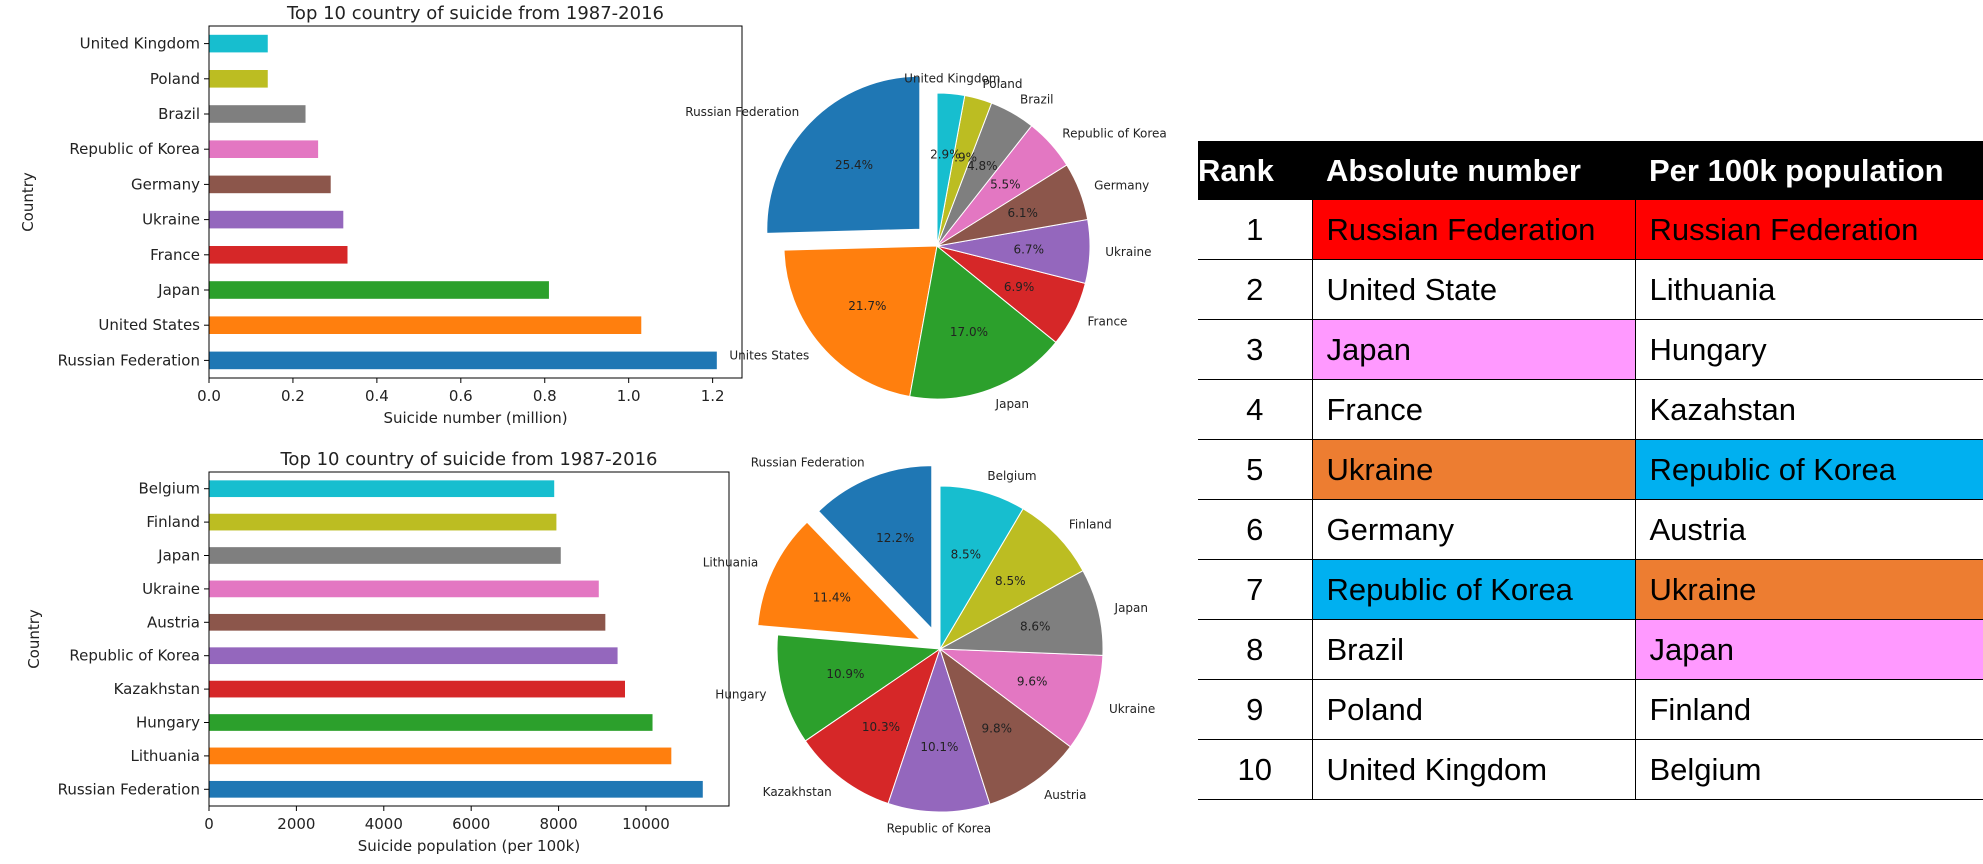 Image resolution: width=1983 pixels, height=864 pixels. Describe the element at coordinates (1808, 409) in the screenshot. I see `per-100k-cell: Kazahstan` at that location.